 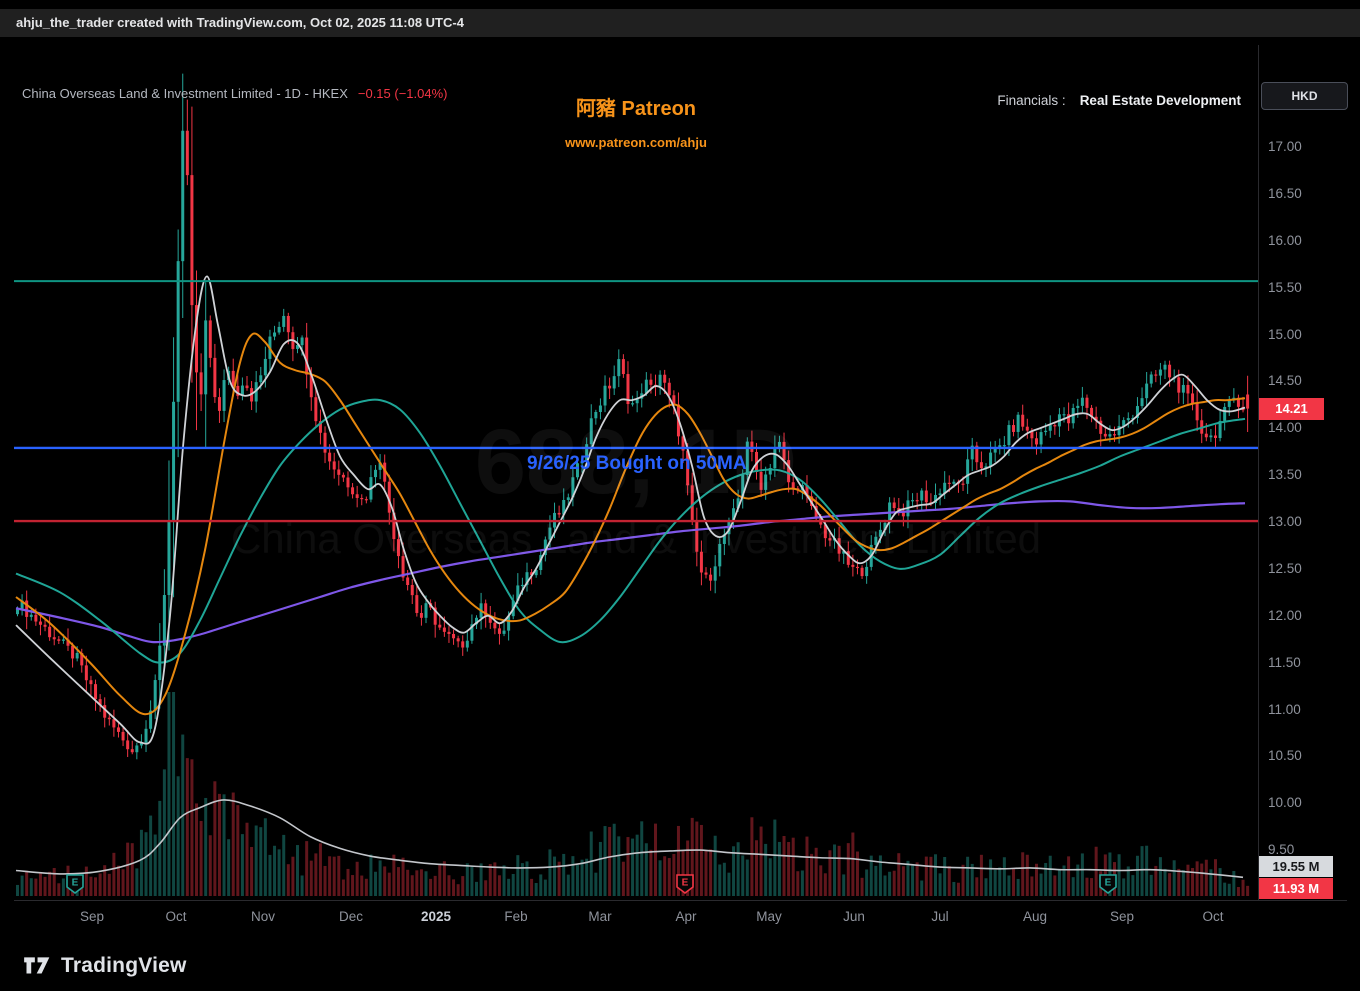 I want to click on price-tick-label: 10.00, so click(x=1285, y=803).